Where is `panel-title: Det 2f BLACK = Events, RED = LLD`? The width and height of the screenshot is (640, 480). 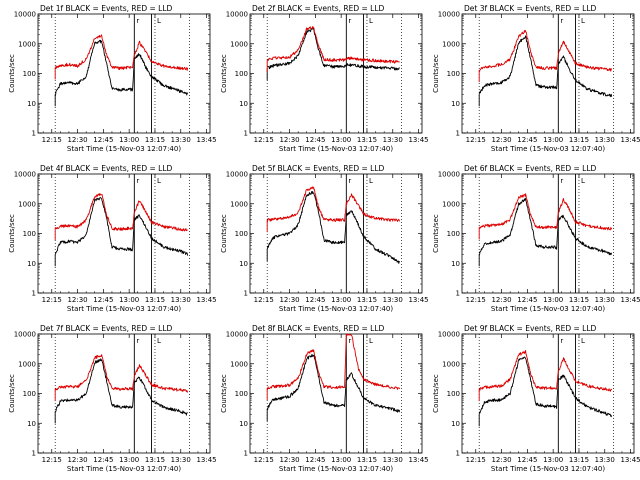
panel-title: Det 2f BLACK = Events, RED = LLD is located at coordinates (318, 8).